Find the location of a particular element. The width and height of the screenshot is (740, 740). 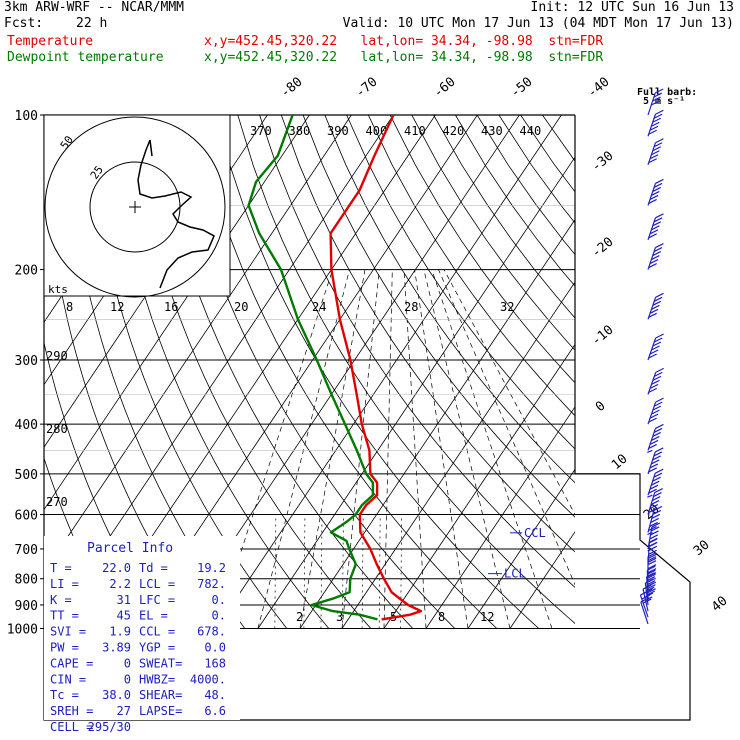

wind-barb-half-flag is located at coordinates (650, 550).